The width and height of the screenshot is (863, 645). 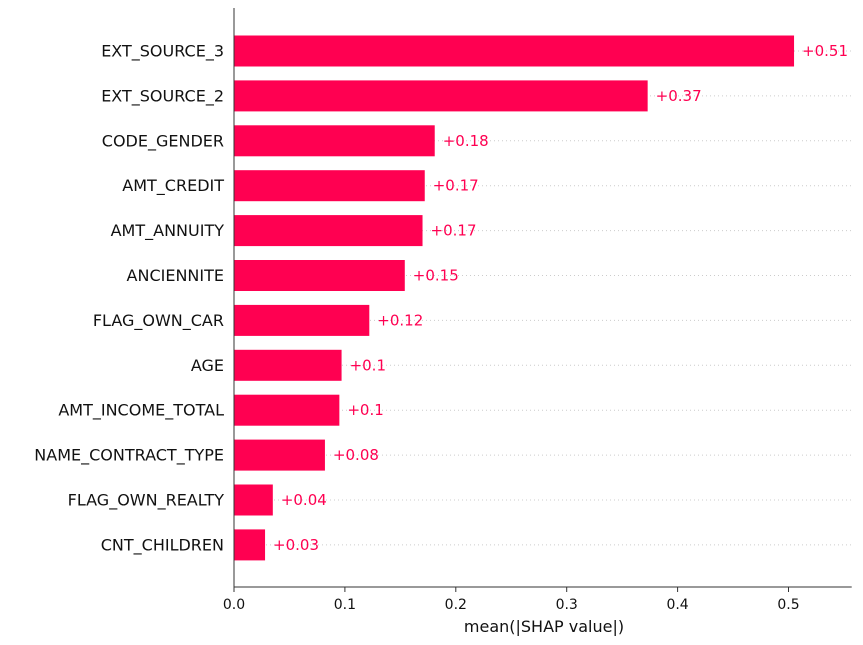 I want to click on value-label: +0.04, so click(x=304, y=500).